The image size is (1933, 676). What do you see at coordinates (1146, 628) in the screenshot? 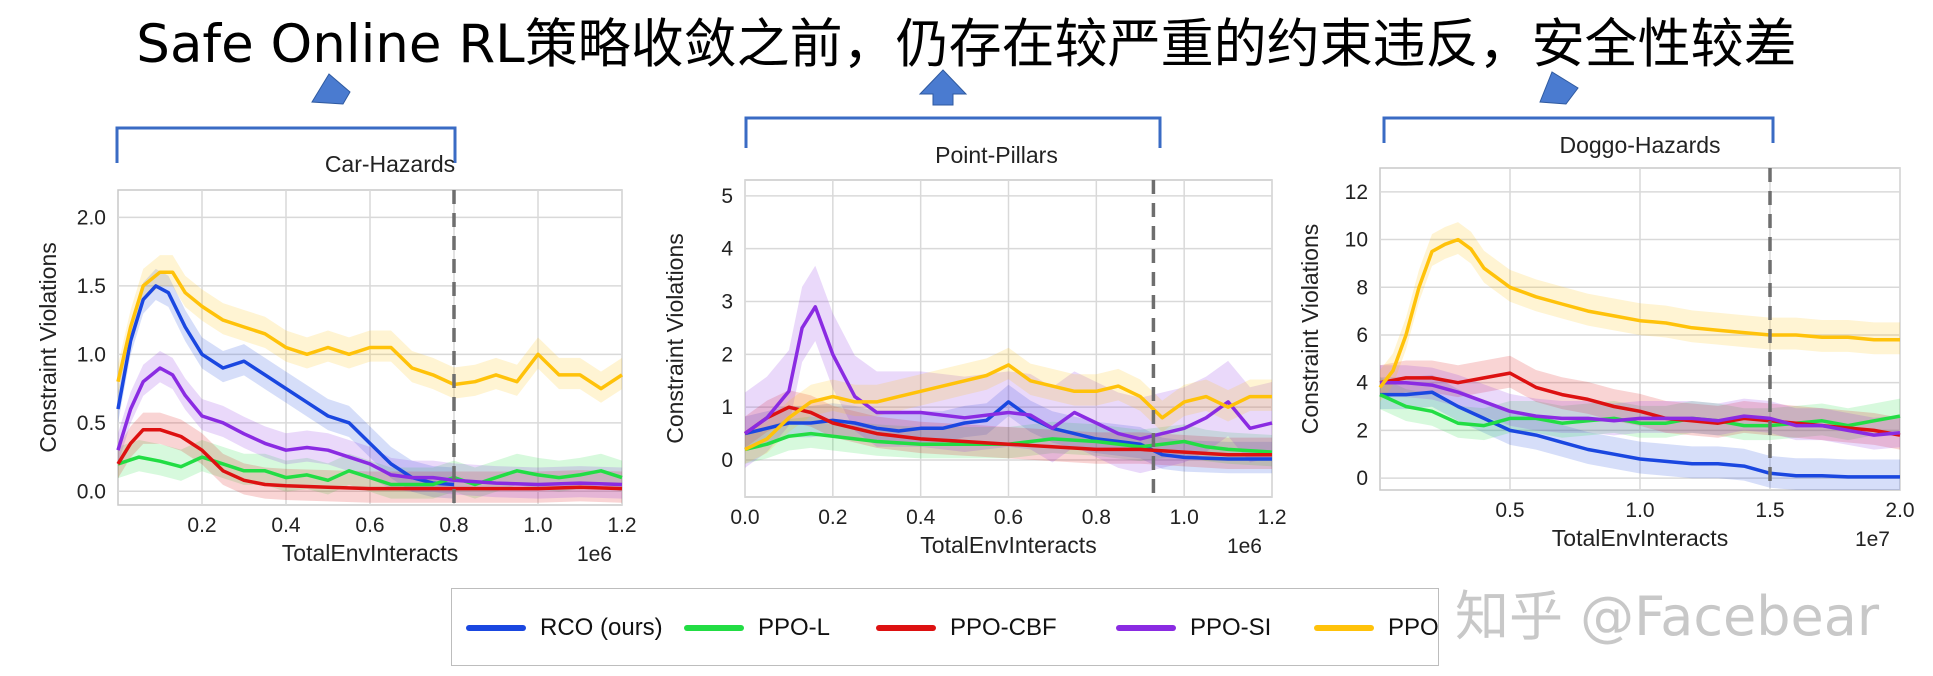
I see `legend-swatch-ppo-si` at bounding box center [1146, 628].